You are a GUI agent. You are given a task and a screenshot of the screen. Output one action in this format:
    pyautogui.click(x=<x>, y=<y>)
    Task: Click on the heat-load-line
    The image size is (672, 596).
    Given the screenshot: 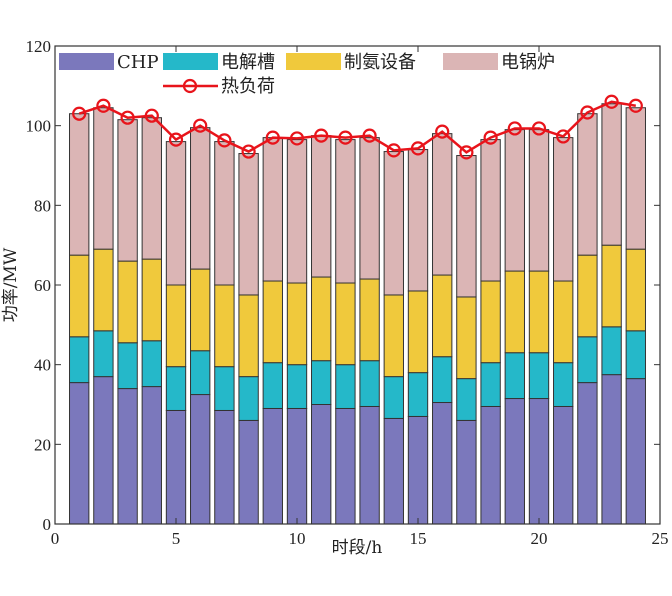 What is the action you would take?
    pyautogui.click(x=357, y=127)
    